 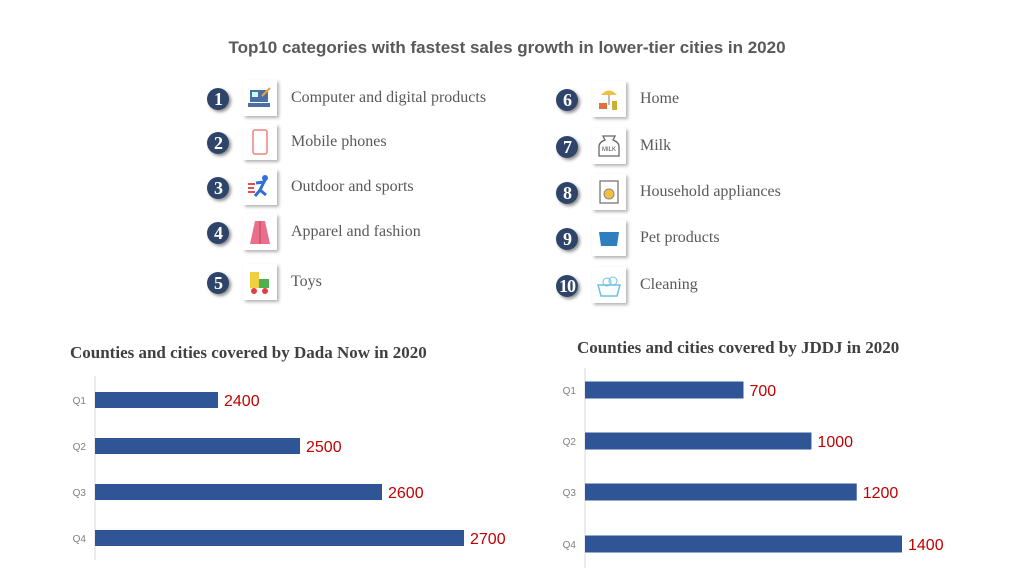 I want to click on rank-badge: 7, so click(x=567, y=147).